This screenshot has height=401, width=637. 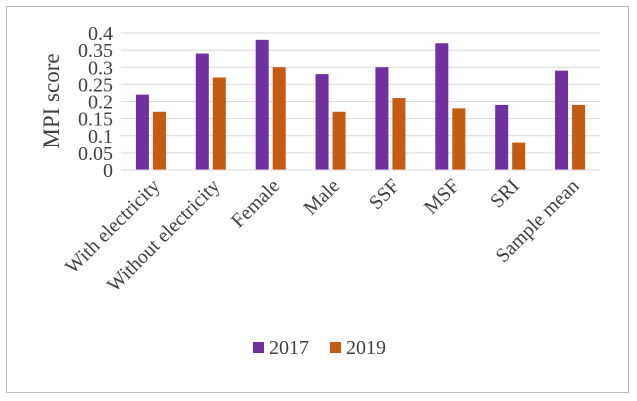 I want to click on y-tick-label: 0.05, so click(x=95, y=154).